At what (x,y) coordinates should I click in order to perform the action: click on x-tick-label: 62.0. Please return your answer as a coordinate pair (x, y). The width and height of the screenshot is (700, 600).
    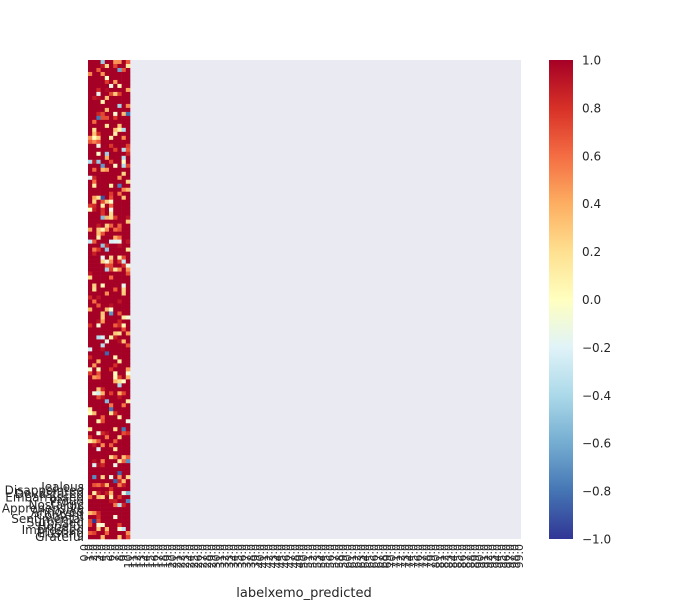
    Looking at the image, I should click on (356, 556).